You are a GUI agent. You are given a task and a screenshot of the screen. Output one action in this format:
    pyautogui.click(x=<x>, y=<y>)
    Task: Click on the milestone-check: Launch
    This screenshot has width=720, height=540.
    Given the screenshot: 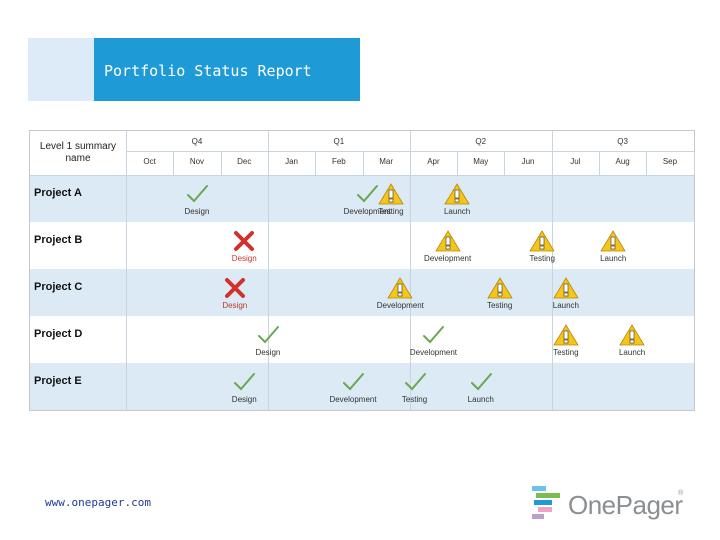 What is the action you would take?
    pyautogui.click(x=481, y=387)
    